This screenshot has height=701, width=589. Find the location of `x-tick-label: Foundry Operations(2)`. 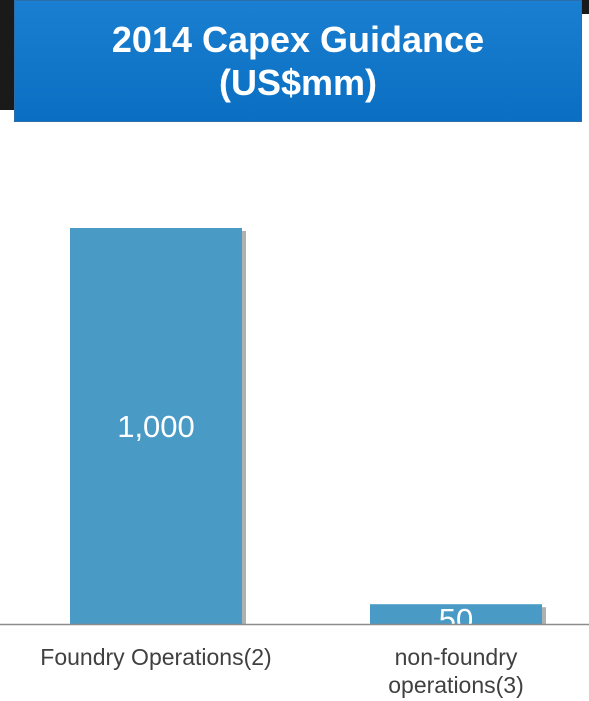

x-tick-label: Foundry Operations(2) is located at coordinates (156, 657).